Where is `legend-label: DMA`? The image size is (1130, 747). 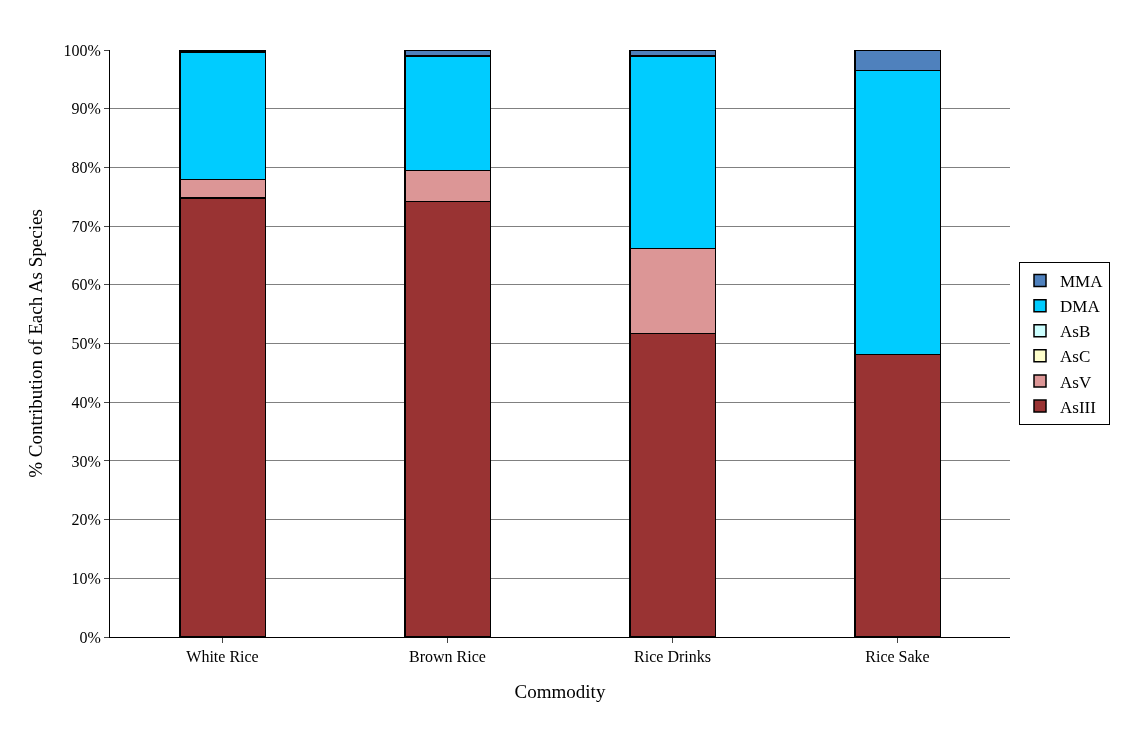
legend-label: DMA is located at coordinates (1080, 307).